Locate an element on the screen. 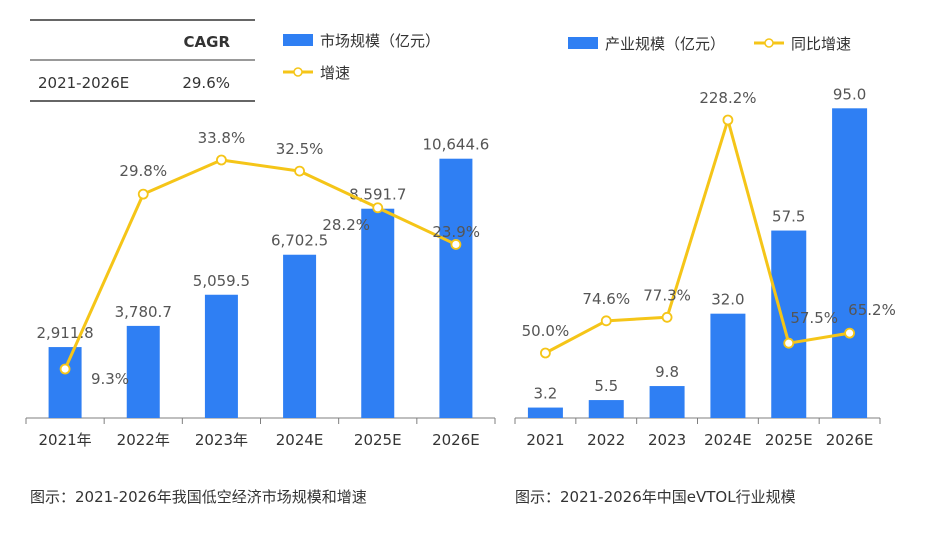  right-bar-label: 95.0 is located at coordinates (849, 94).